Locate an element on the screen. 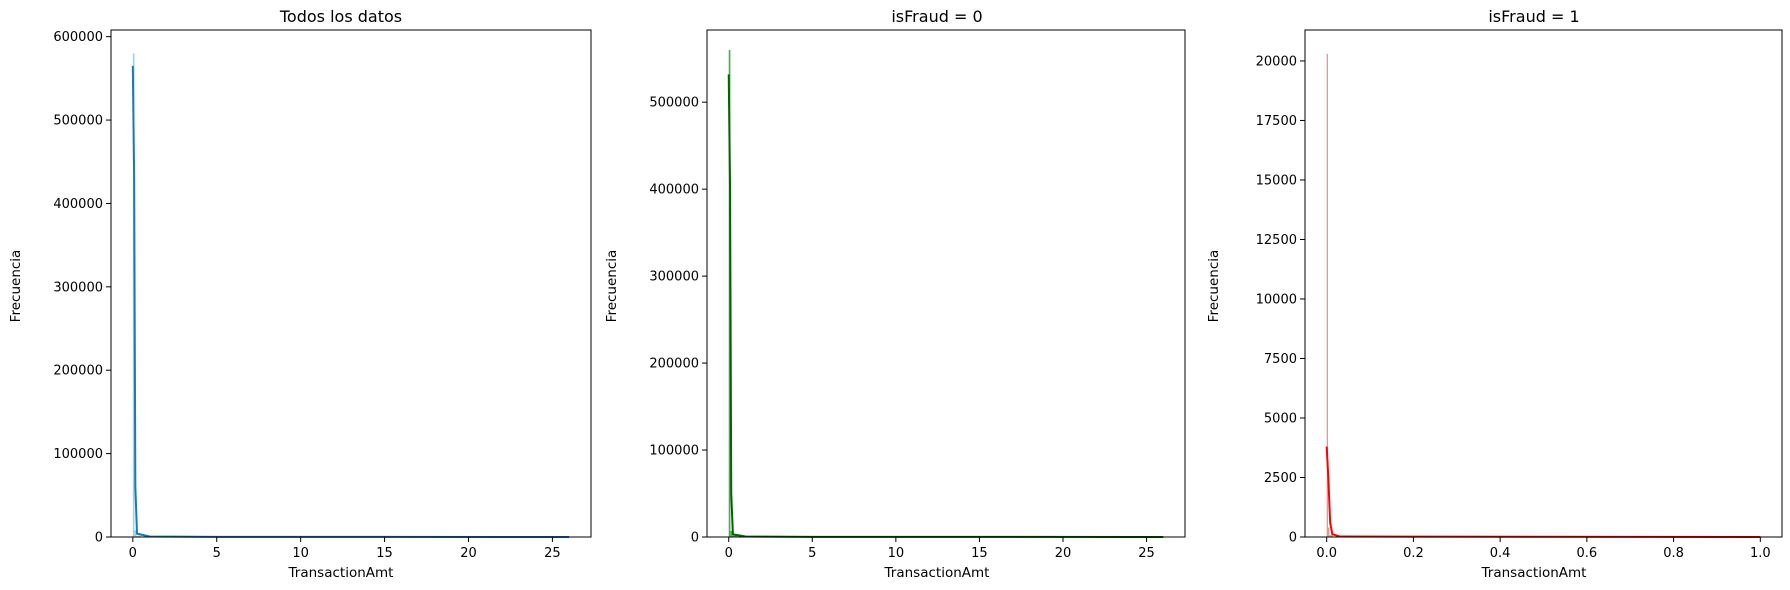  y-tick-label: 7500 is located at coordinates (1280, 359).